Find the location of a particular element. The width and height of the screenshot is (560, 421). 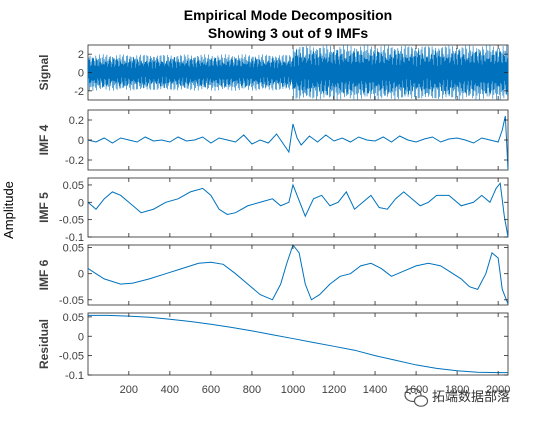

x-tick-label: 1400 is located at coordinates (375, 390).